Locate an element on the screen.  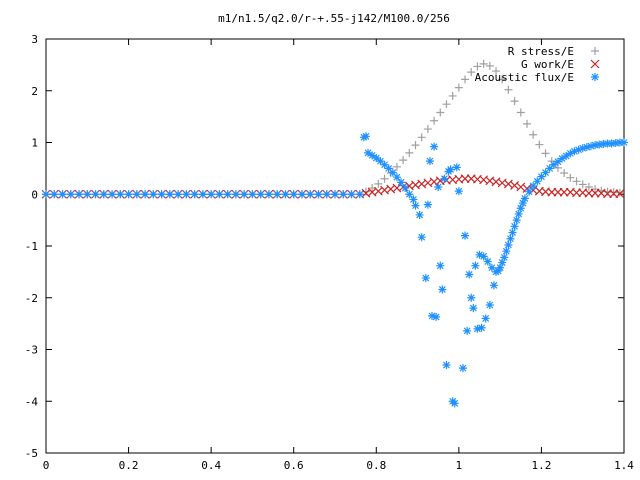
x-tick-label: 0.6 is located at coordinates (294, 465).